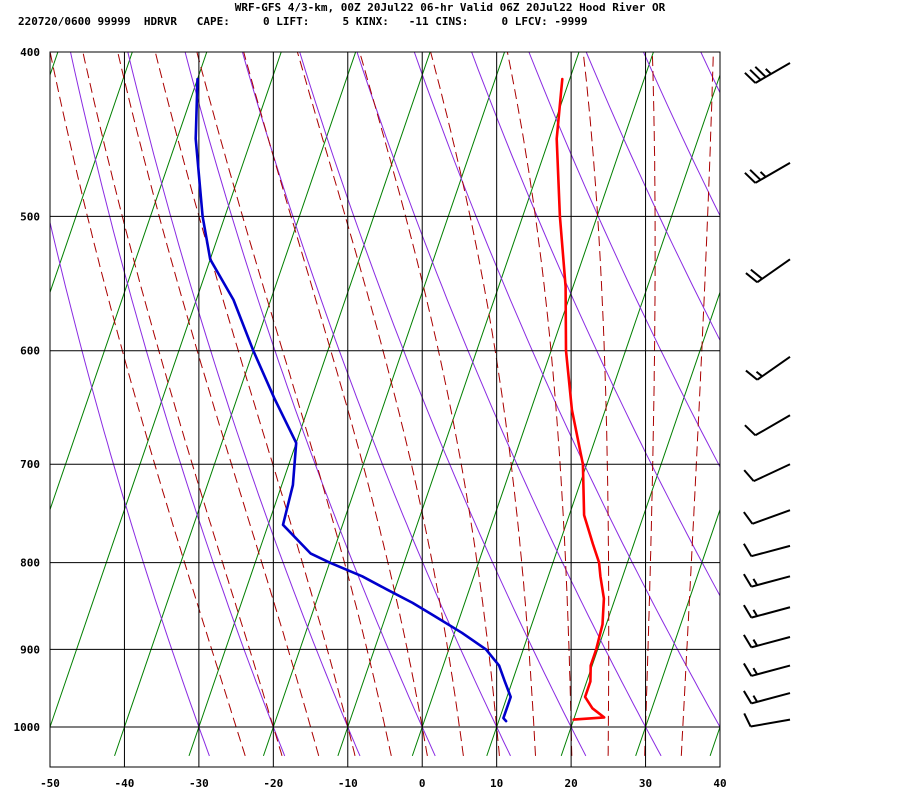 This screenshot has height=800, width=900. What do you see at coordinates (496, 783) in the screenshot?
I see `temperature-tick-label: 10` at bounding box center [496, 783].